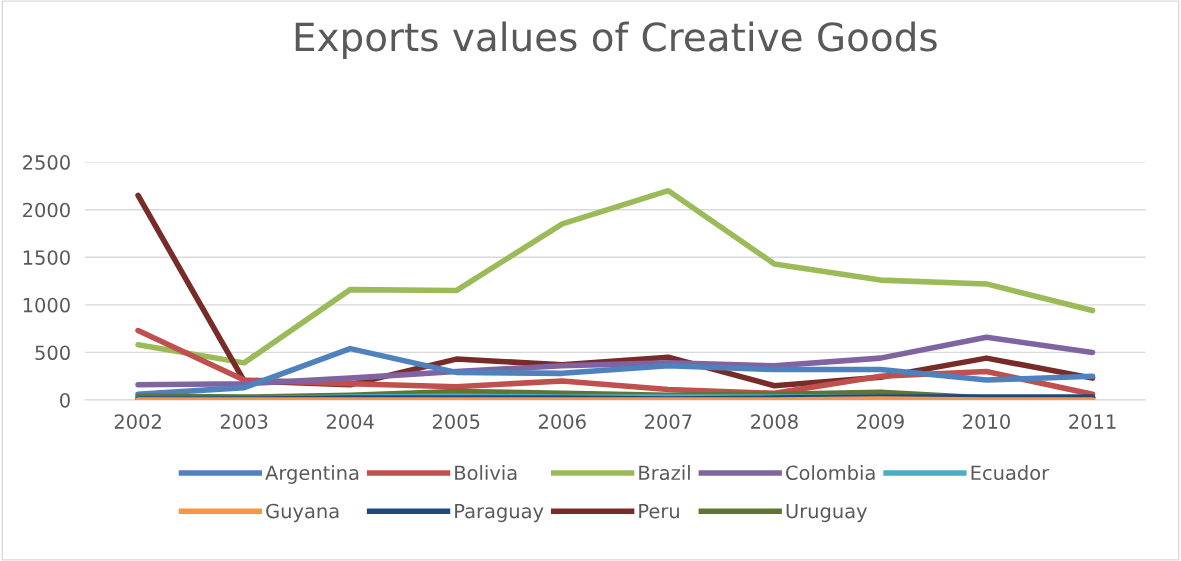  I want to click on legend-label: Paraguay, so click(499, 513).